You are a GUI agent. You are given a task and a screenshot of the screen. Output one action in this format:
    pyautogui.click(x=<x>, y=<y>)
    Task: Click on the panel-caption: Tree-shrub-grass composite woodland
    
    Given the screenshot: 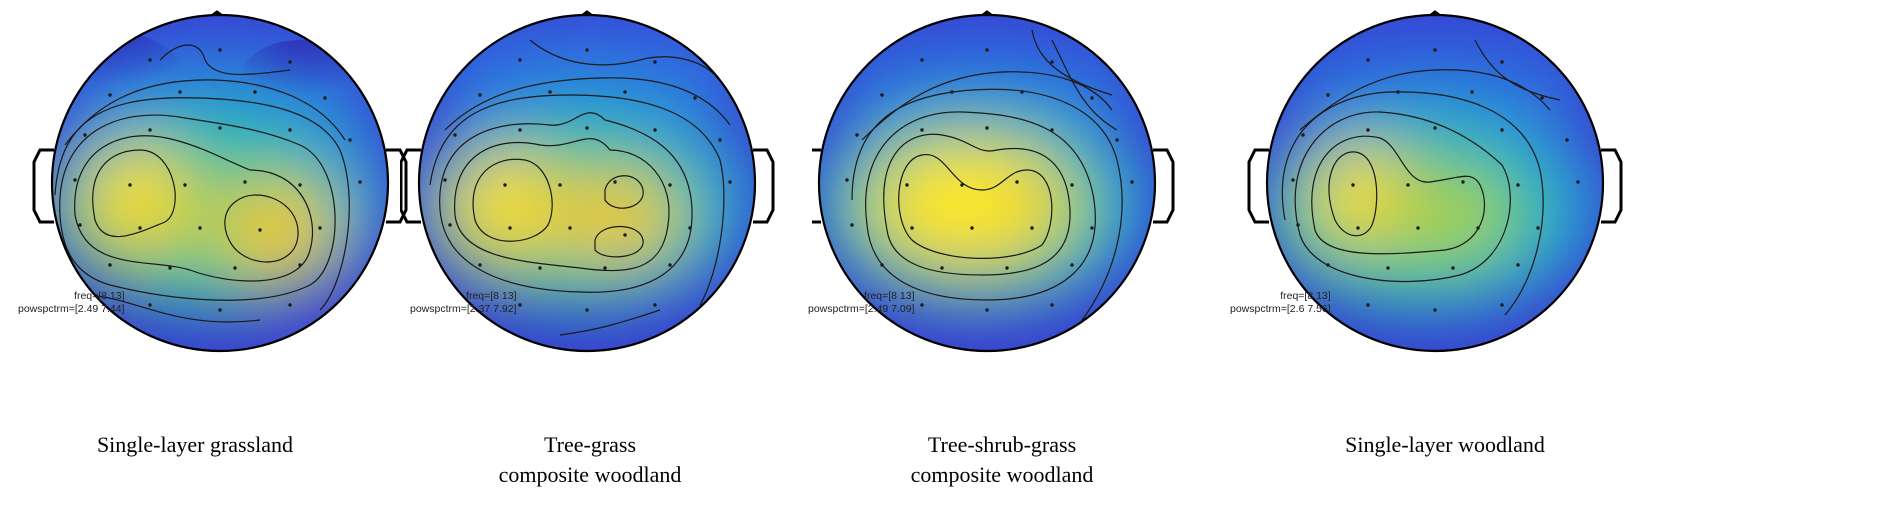 What is the action you would take?
    pyautogui.click(x=1002, y=460)
    